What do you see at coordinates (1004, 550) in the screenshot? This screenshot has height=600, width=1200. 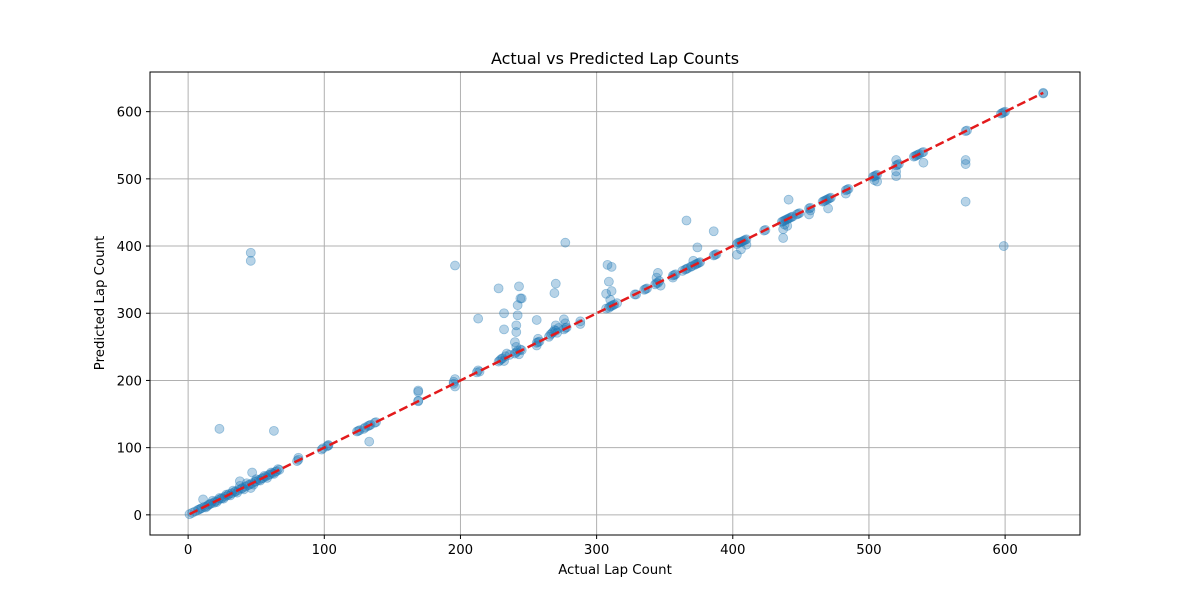 I see `x-tick-label: 600` at bounding box center [1004, 550].